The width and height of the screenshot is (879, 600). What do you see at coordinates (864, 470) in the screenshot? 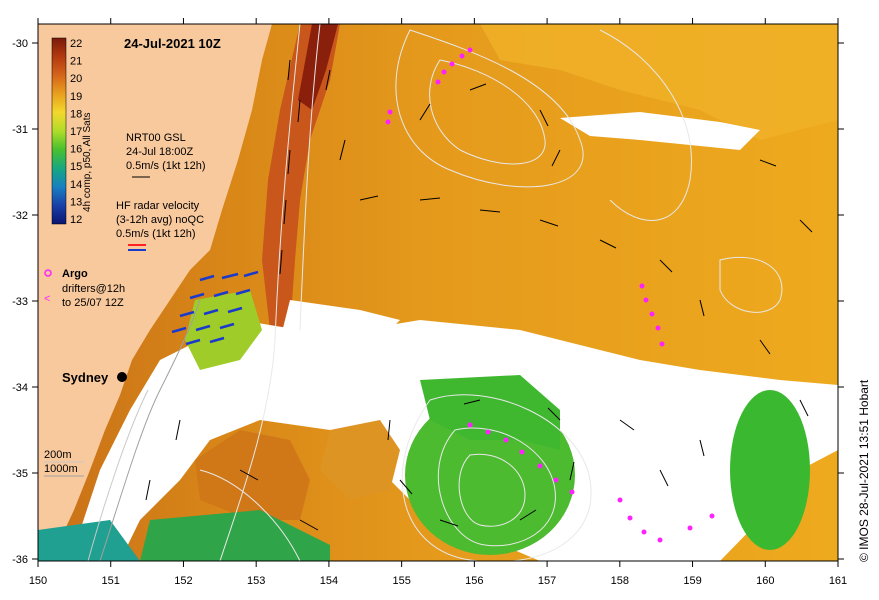
I see `credit-label: © IMOS 28-Jul-2021 13:51 Hobart` at bounding box center [864, 470].